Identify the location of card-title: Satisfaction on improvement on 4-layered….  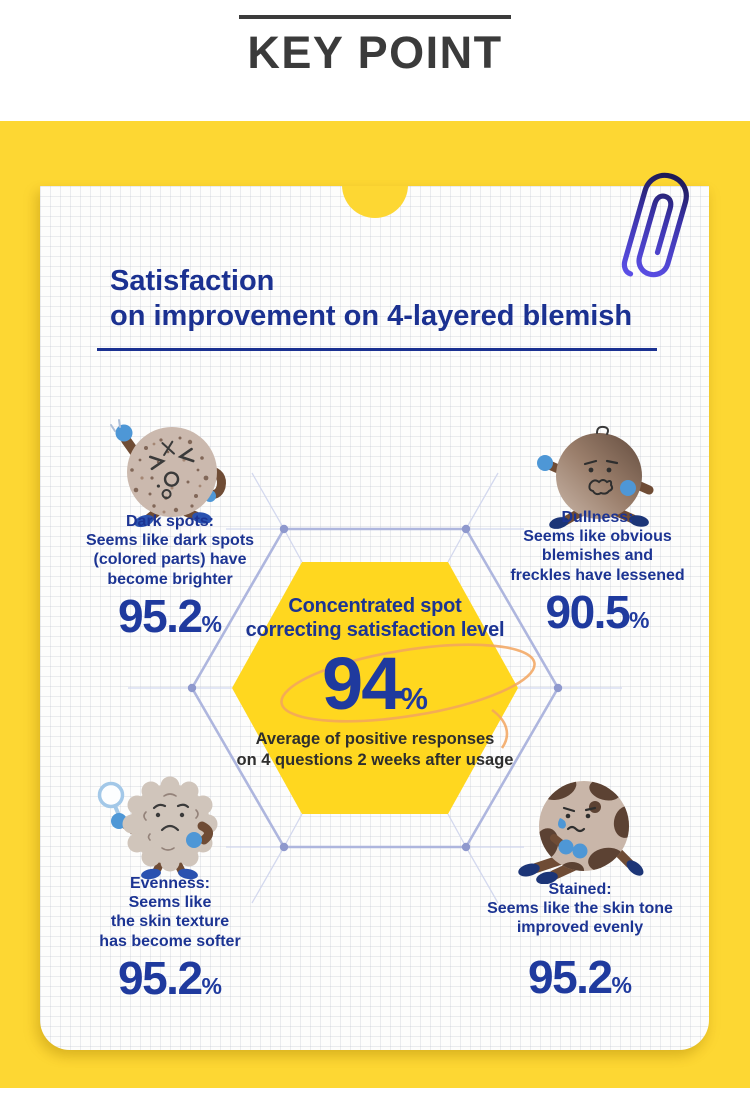
(371, 299).